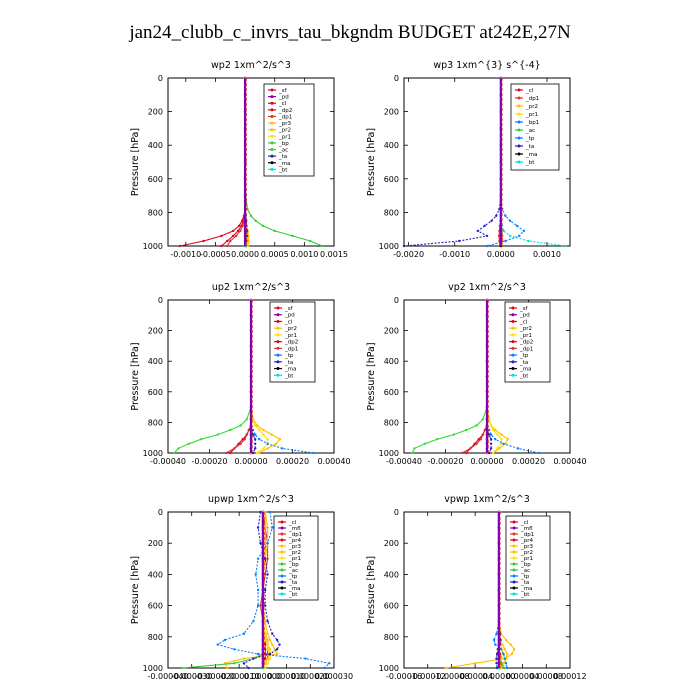 This screenshot has width=700, height=700. What do you see at coordinates (525, 571) in the screenshot?
I see `legend-label: _ac` at bounding box center [525, 571].